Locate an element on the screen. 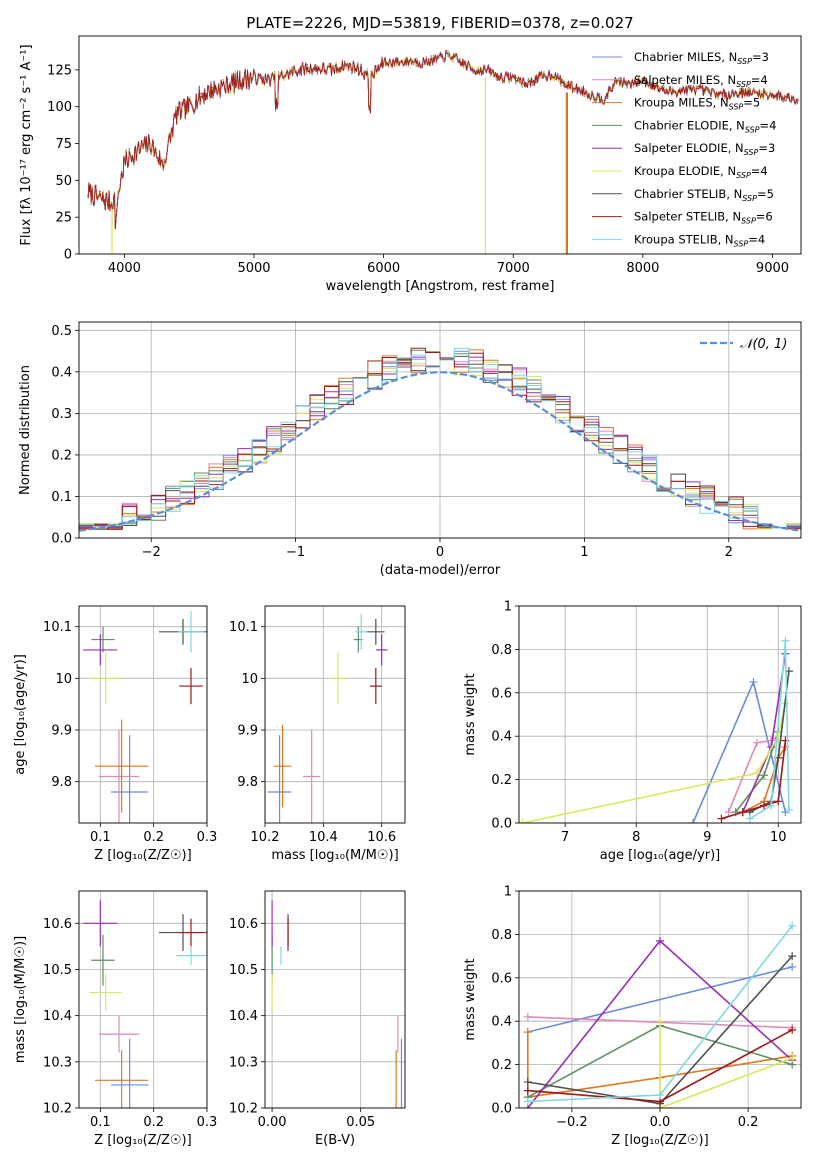 The image size is (819, 1170). x-tick-label: 10.2 is located at coordinates (265, 837).